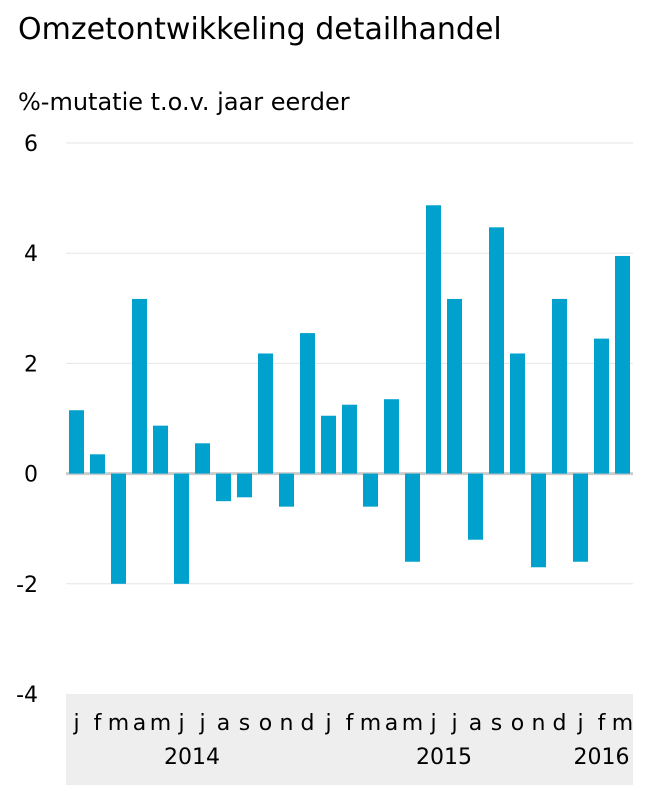 The image size is (651, 800). Describe the element at coordinates (192, 757) in the screenshot. I see `year-label: 2014` at that location.